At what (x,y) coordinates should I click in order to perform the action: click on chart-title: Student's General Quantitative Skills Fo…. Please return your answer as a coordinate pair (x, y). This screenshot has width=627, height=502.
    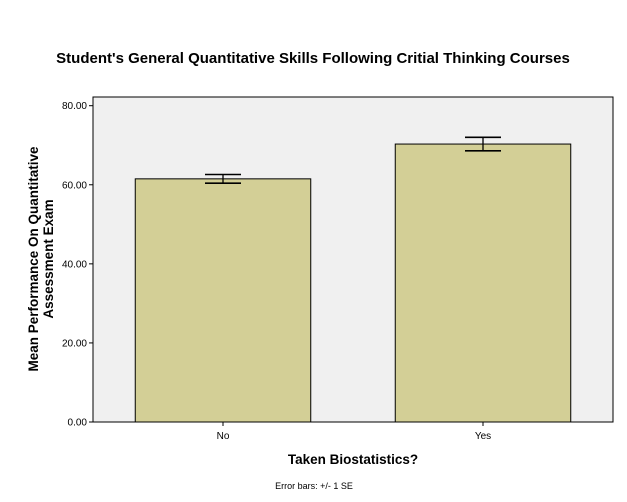
    Looking at the image, I should click on (313, 58).